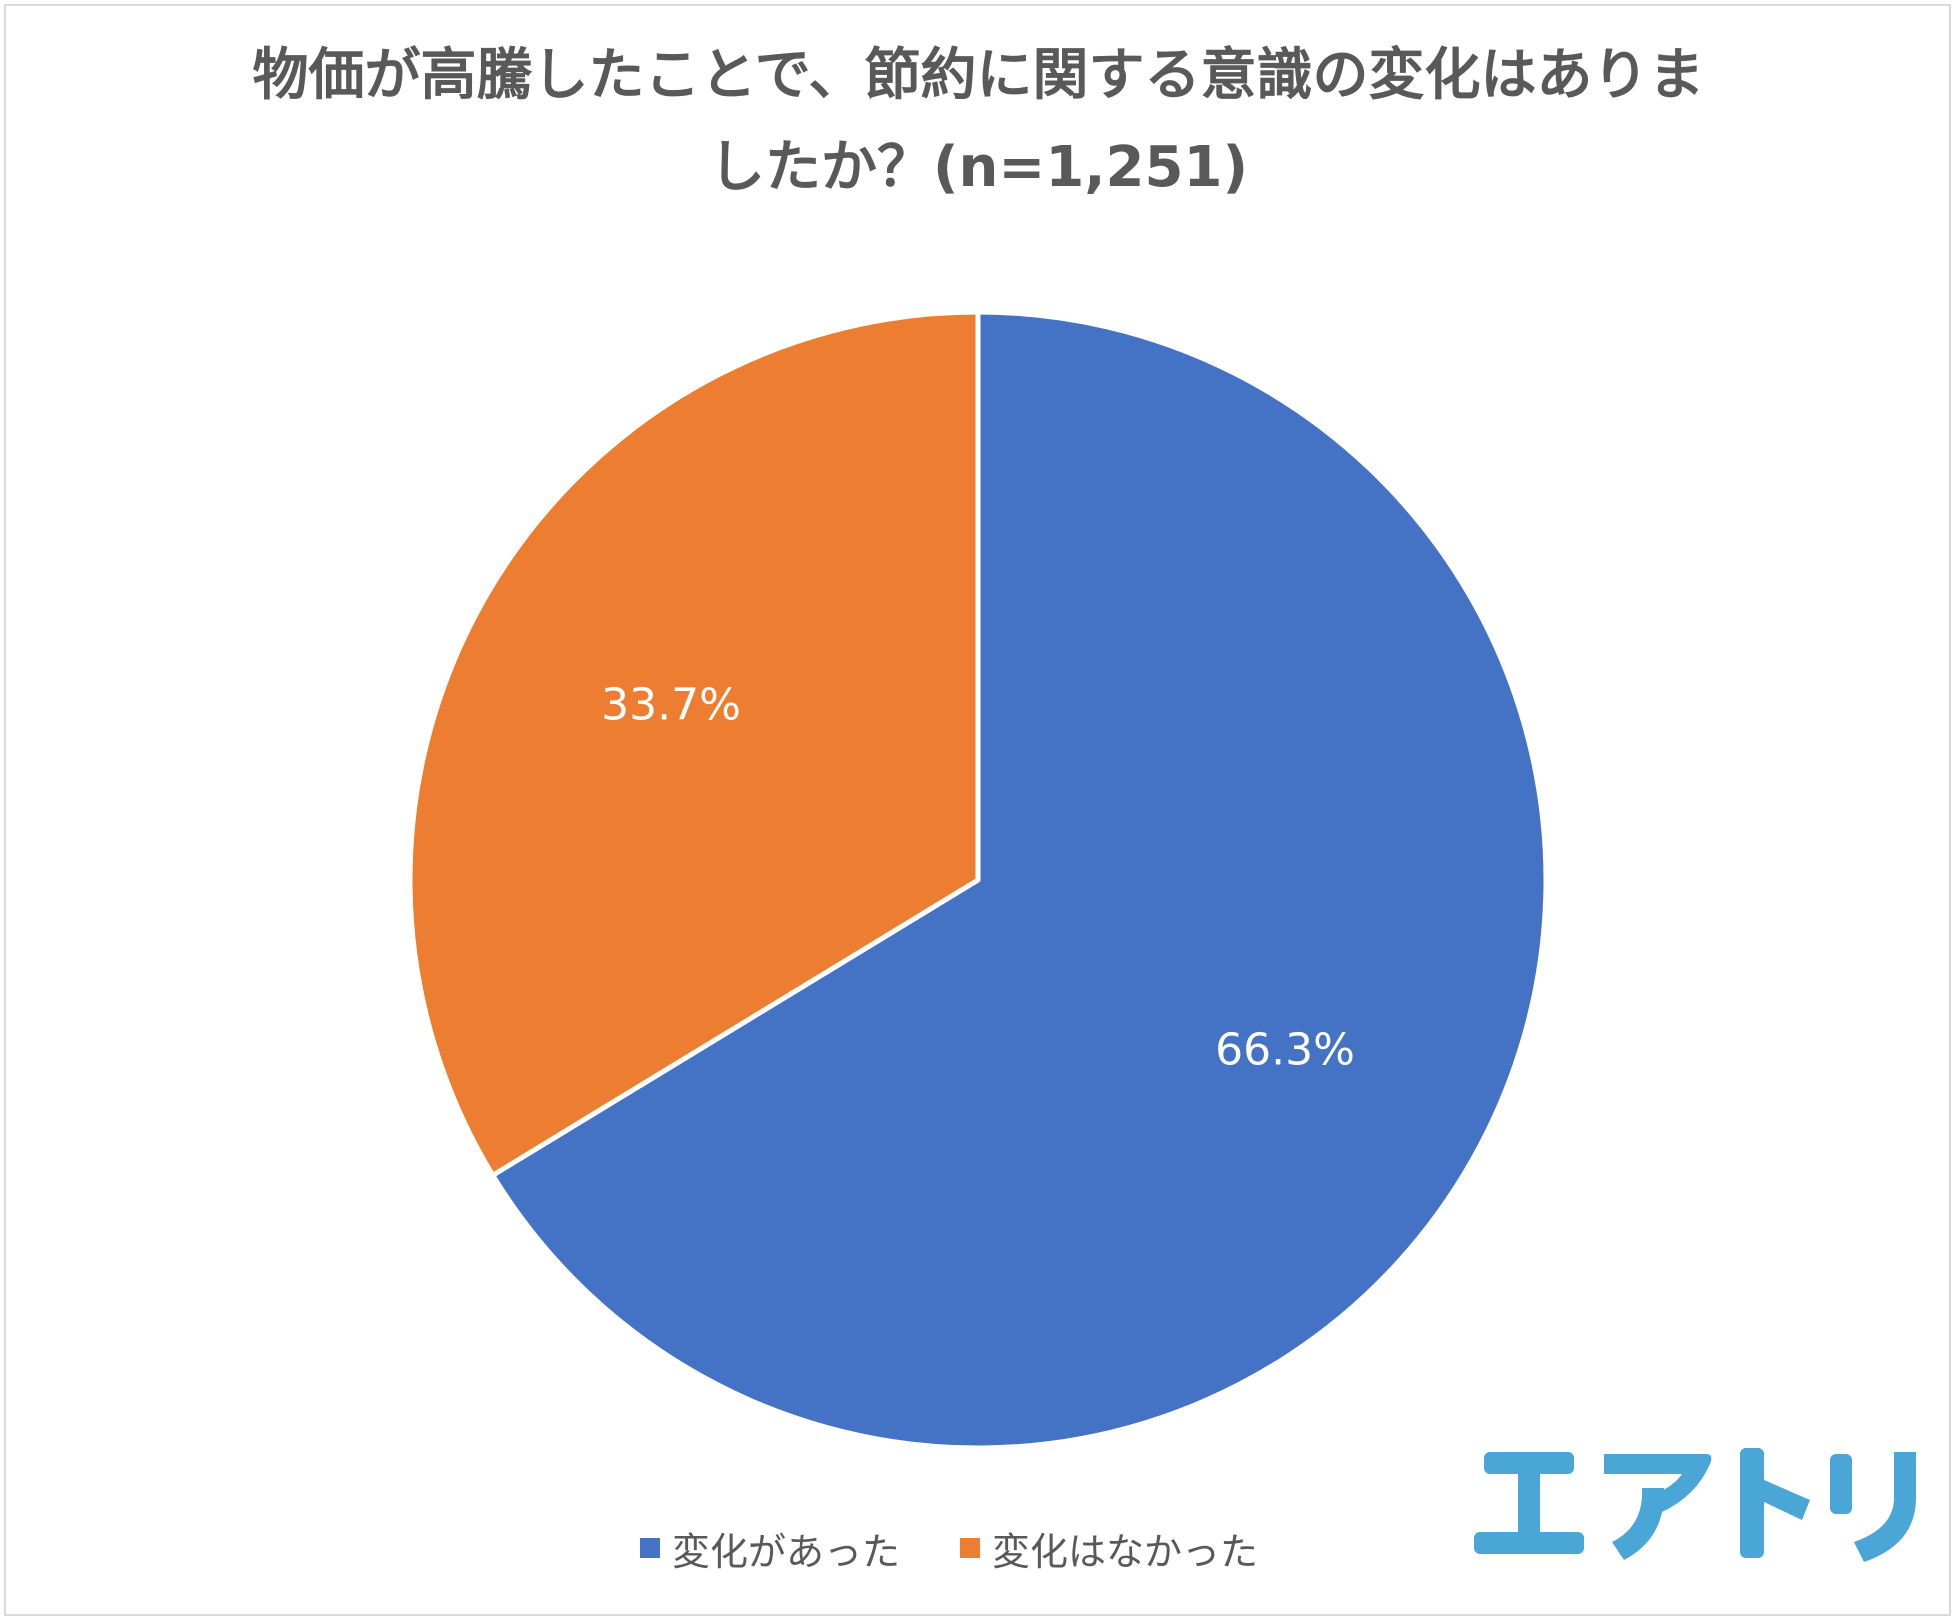  I want to click on legend-item-changed: 変化があった, so click(770, 1548).